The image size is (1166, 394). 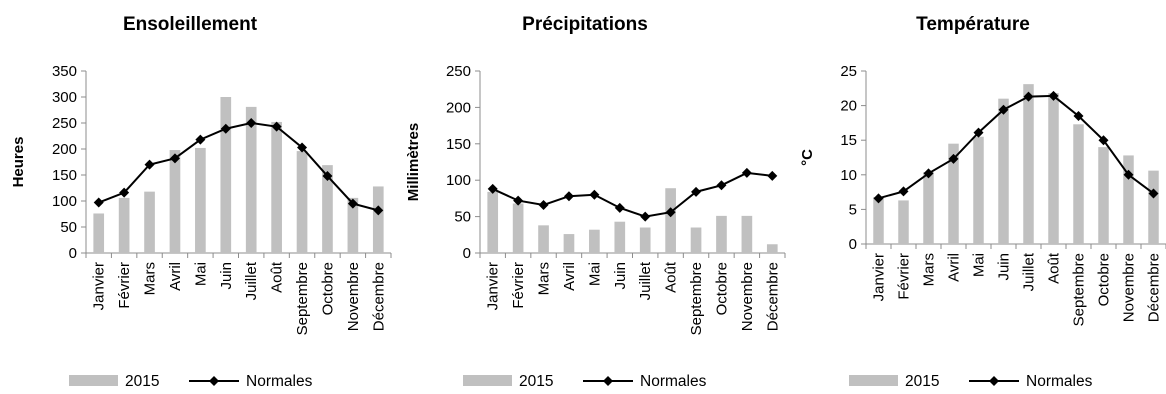 What do you see at coordinates (848, 106) in the screenshot?
I see `y-tick-label: 20` at bounding box center [848, 106].